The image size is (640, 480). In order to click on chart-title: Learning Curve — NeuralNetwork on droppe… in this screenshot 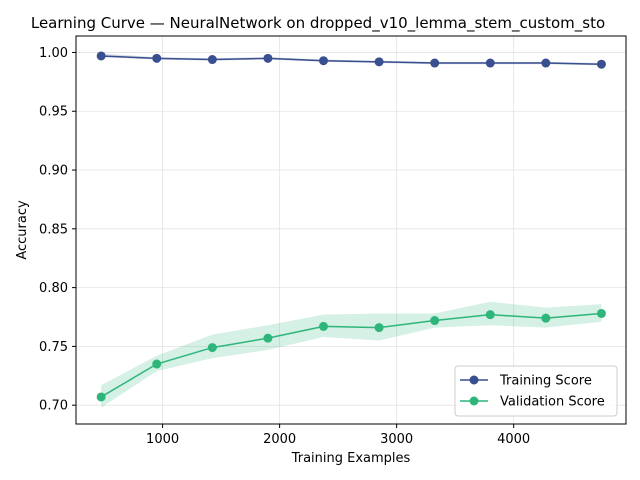, I will do `click(318, 23)`.